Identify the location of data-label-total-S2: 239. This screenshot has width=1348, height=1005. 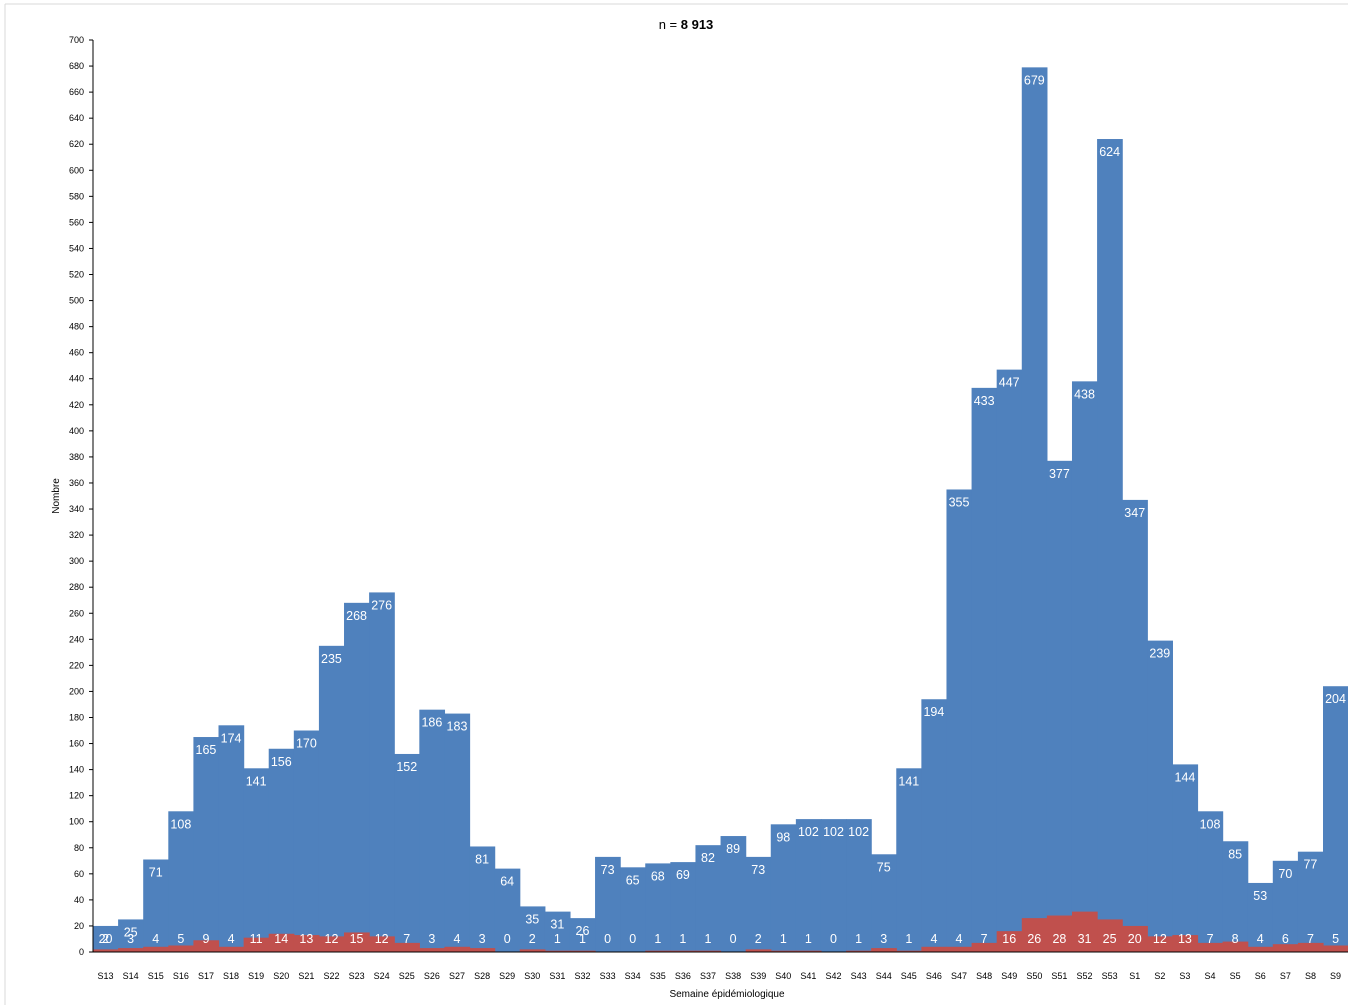
(1159, 654).